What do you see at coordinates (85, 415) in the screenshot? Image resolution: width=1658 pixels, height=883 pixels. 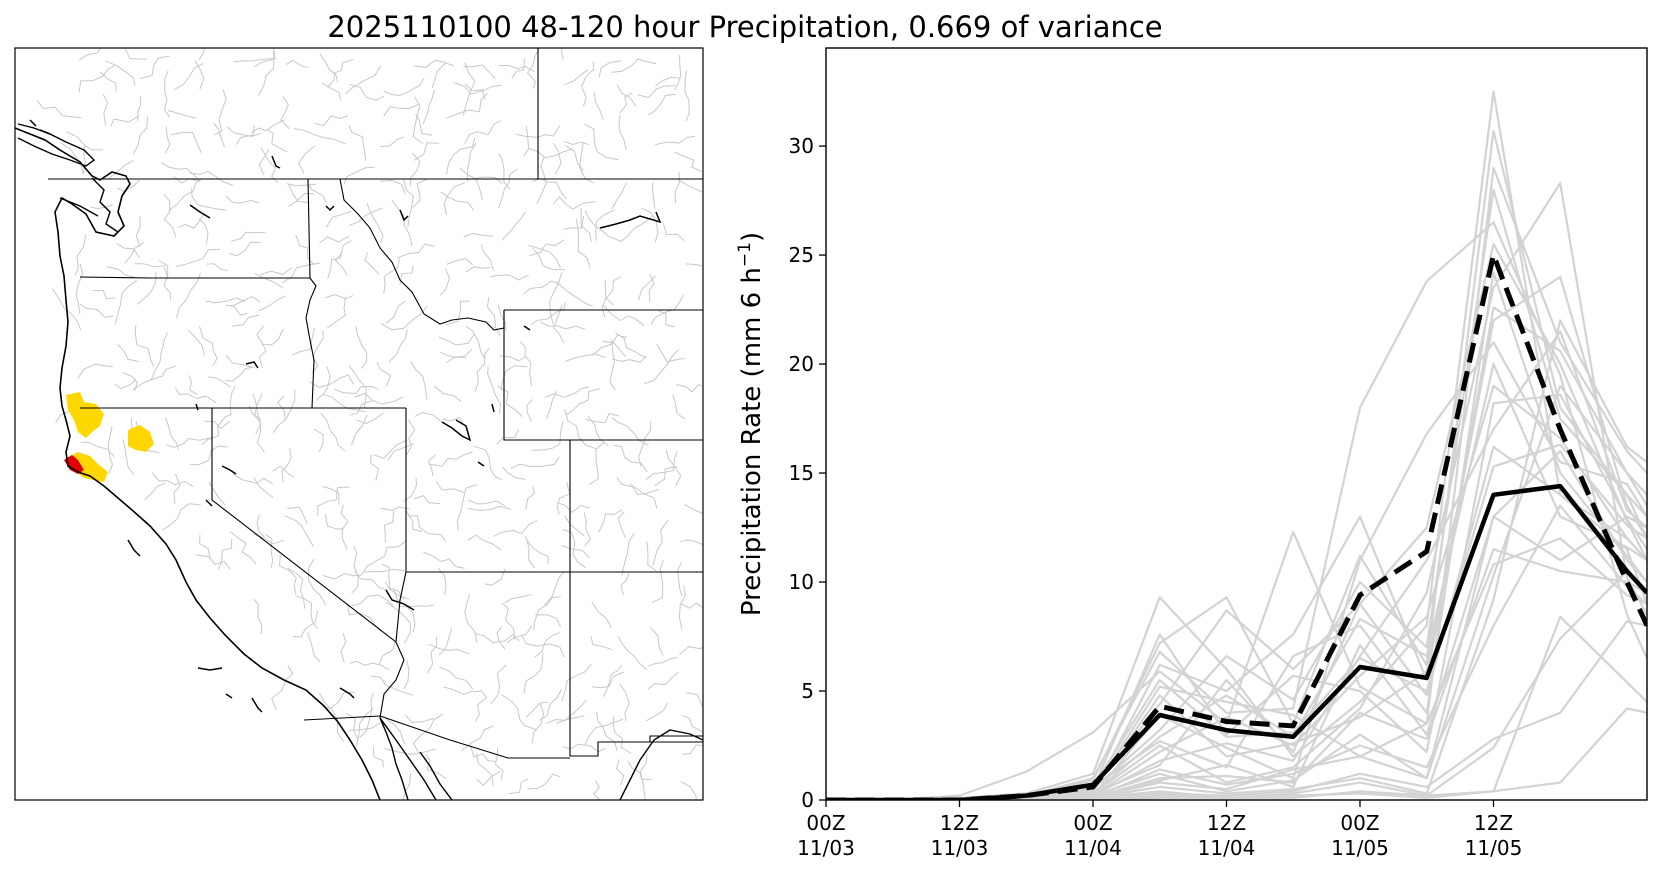 I see `highlight-basin-north` at bounding box center [85, 415].